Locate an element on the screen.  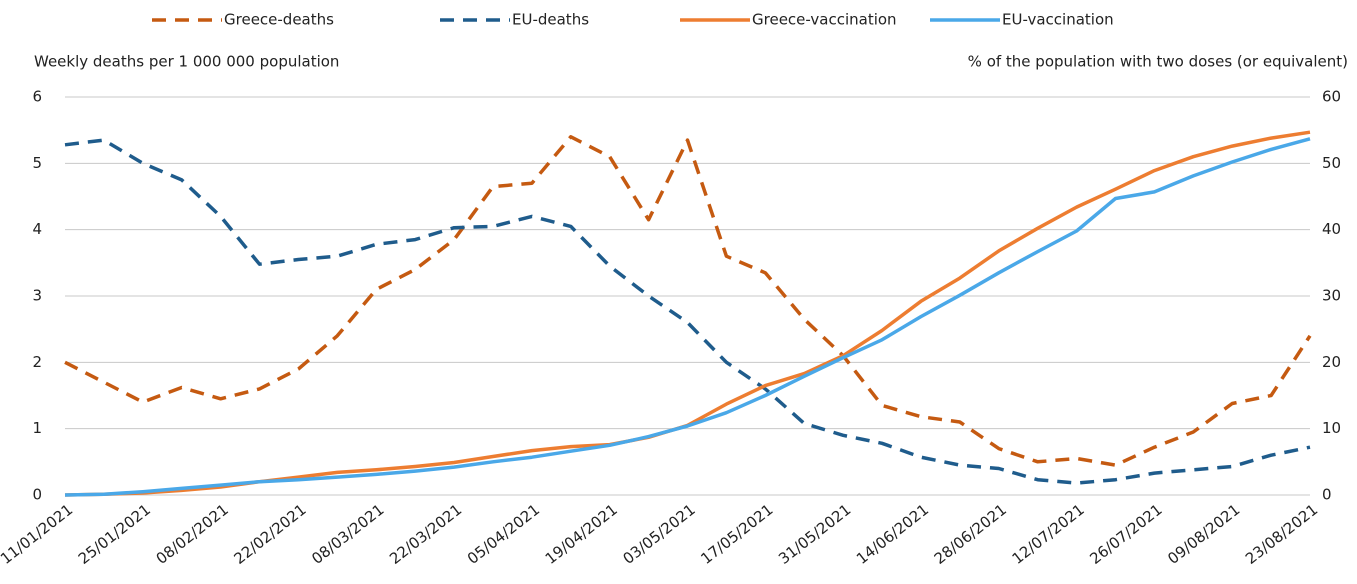
y-tick-label: 0 is located at coordinates (37, 495).